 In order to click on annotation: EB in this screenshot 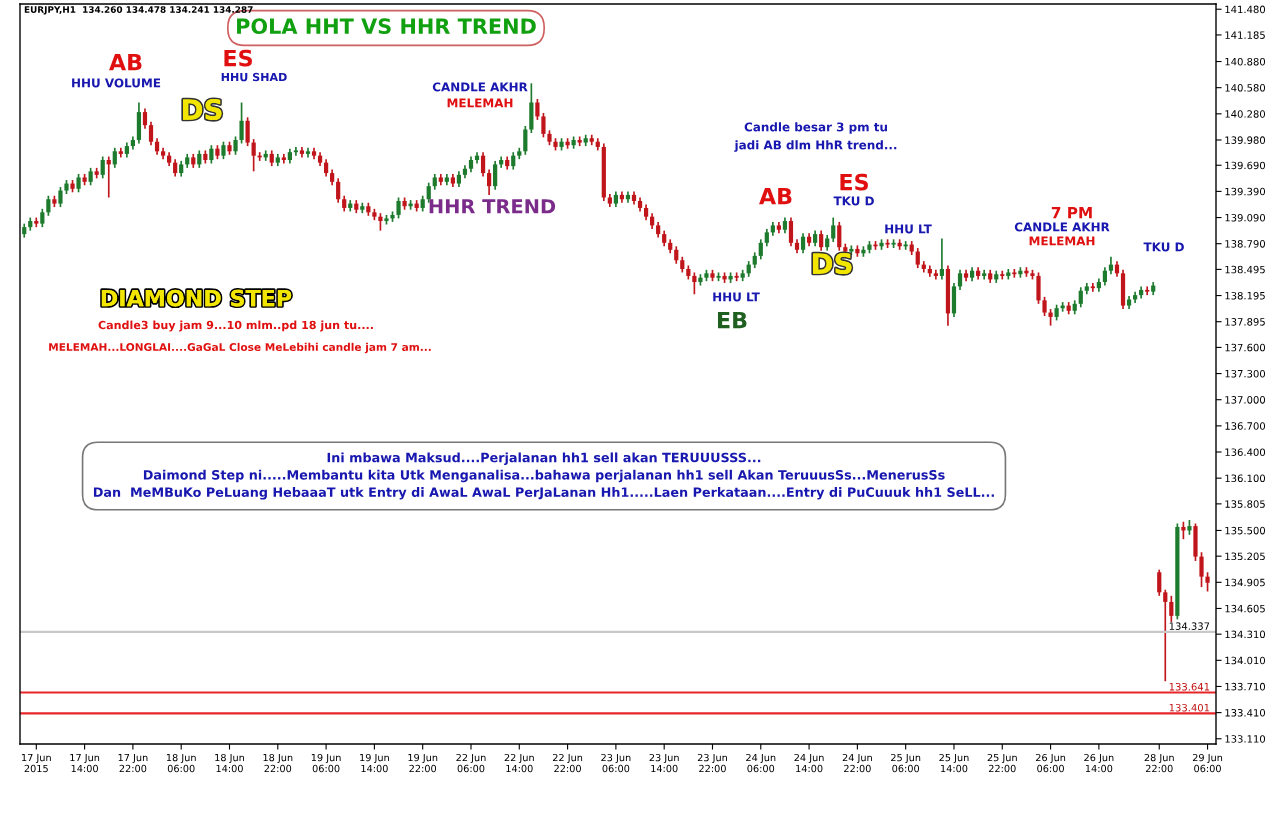, I will do `click(732, 320)`.